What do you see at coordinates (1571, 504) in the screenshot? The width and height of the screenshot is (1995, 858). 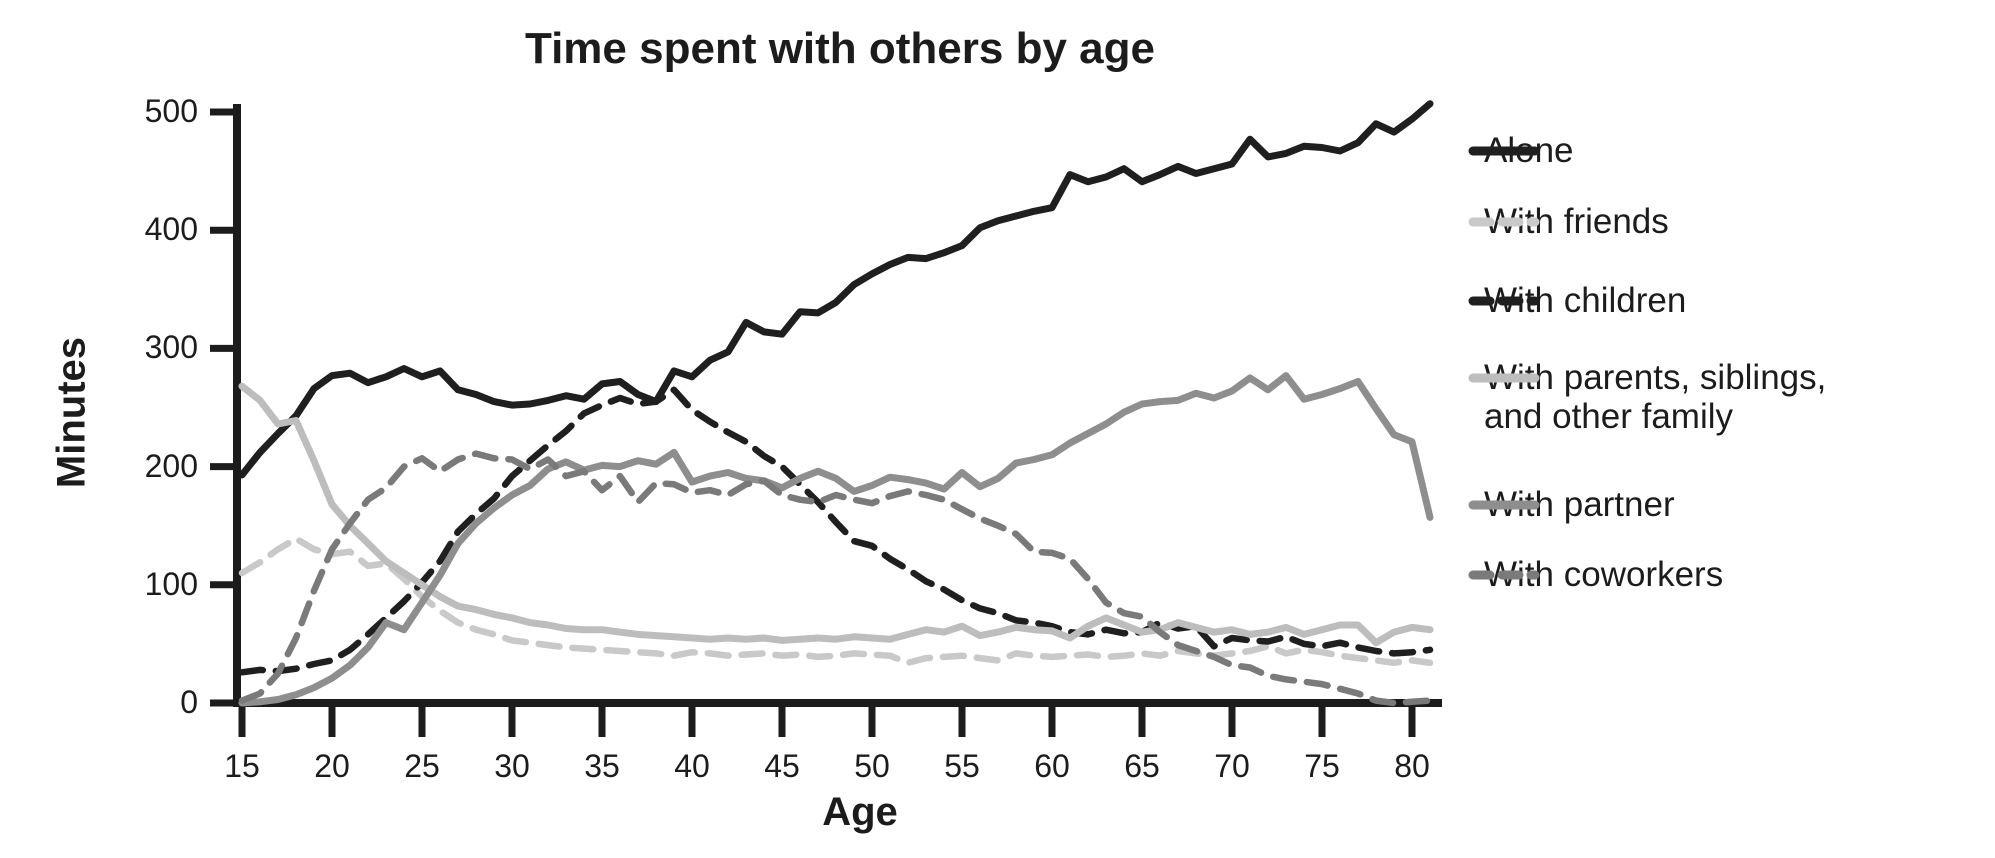 I see `legend-item-with-partner: With partner` at bounding box center [1571, 504].